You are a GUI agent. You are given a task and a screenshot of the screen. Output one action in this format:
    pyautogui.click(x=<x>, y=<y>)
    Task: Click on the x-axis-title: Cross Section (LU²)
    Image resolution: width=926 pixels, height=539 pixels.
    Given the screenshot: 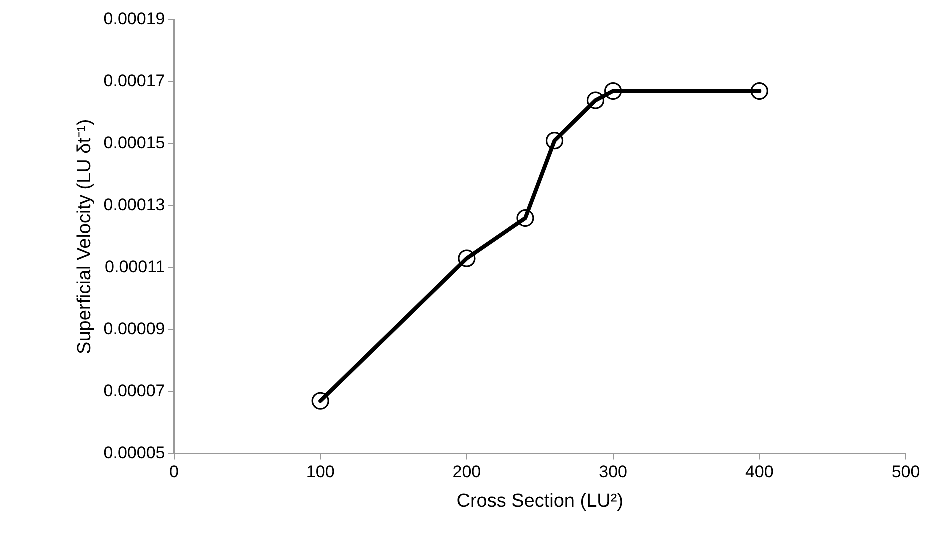 What is the action you would take?
    pyautogui.click(x=540, y=501)
    